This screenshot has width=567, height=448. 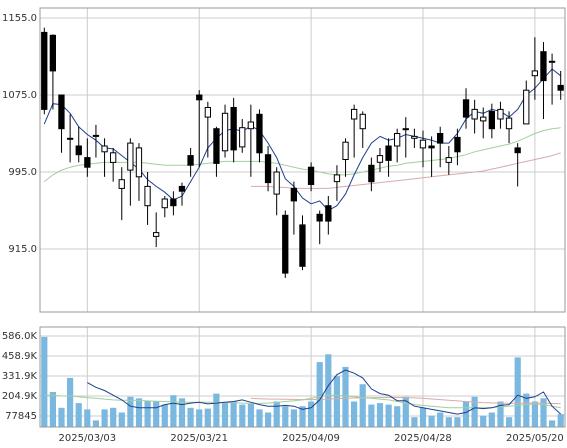 I want to click on volume-tick-label: 586.0K, so click(x=20, y=336).